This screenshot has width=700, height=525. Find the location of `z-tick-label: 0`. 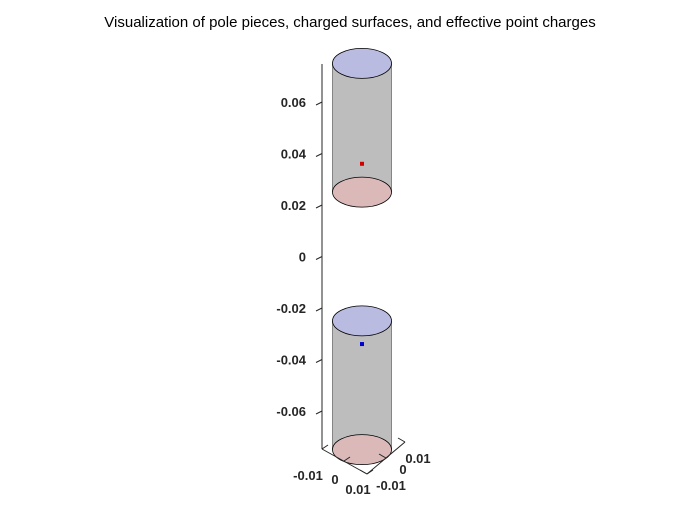

z-tick-label: 0 is located at coordinates (302, 257).